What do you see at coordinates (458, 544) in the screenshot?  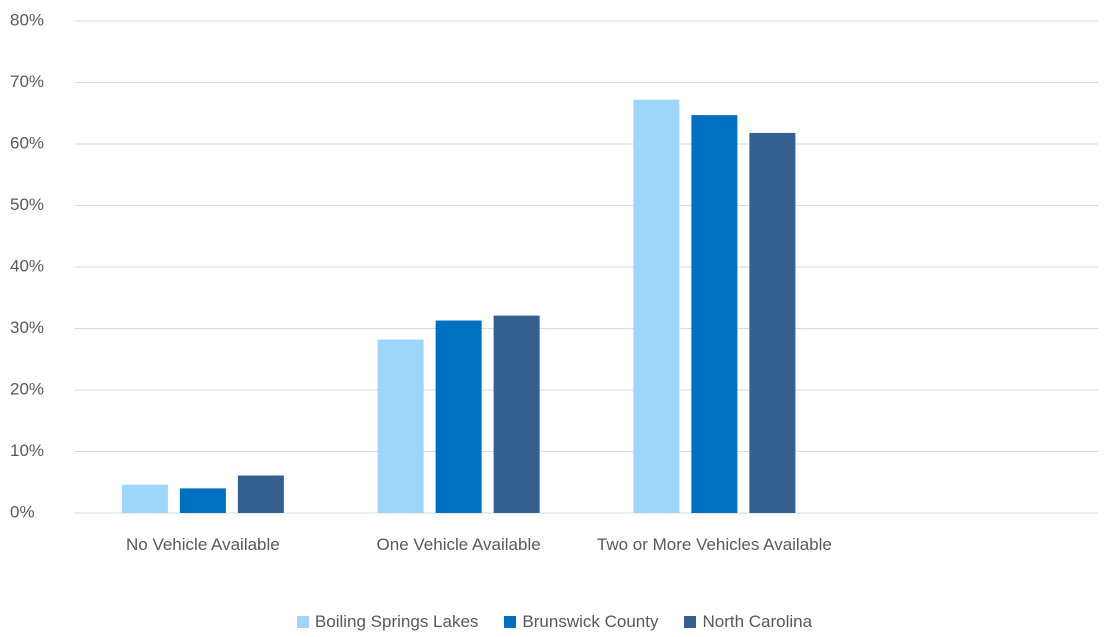 I see `x-tick-label: One Vehicle Available` at bounding box center [458, 544].